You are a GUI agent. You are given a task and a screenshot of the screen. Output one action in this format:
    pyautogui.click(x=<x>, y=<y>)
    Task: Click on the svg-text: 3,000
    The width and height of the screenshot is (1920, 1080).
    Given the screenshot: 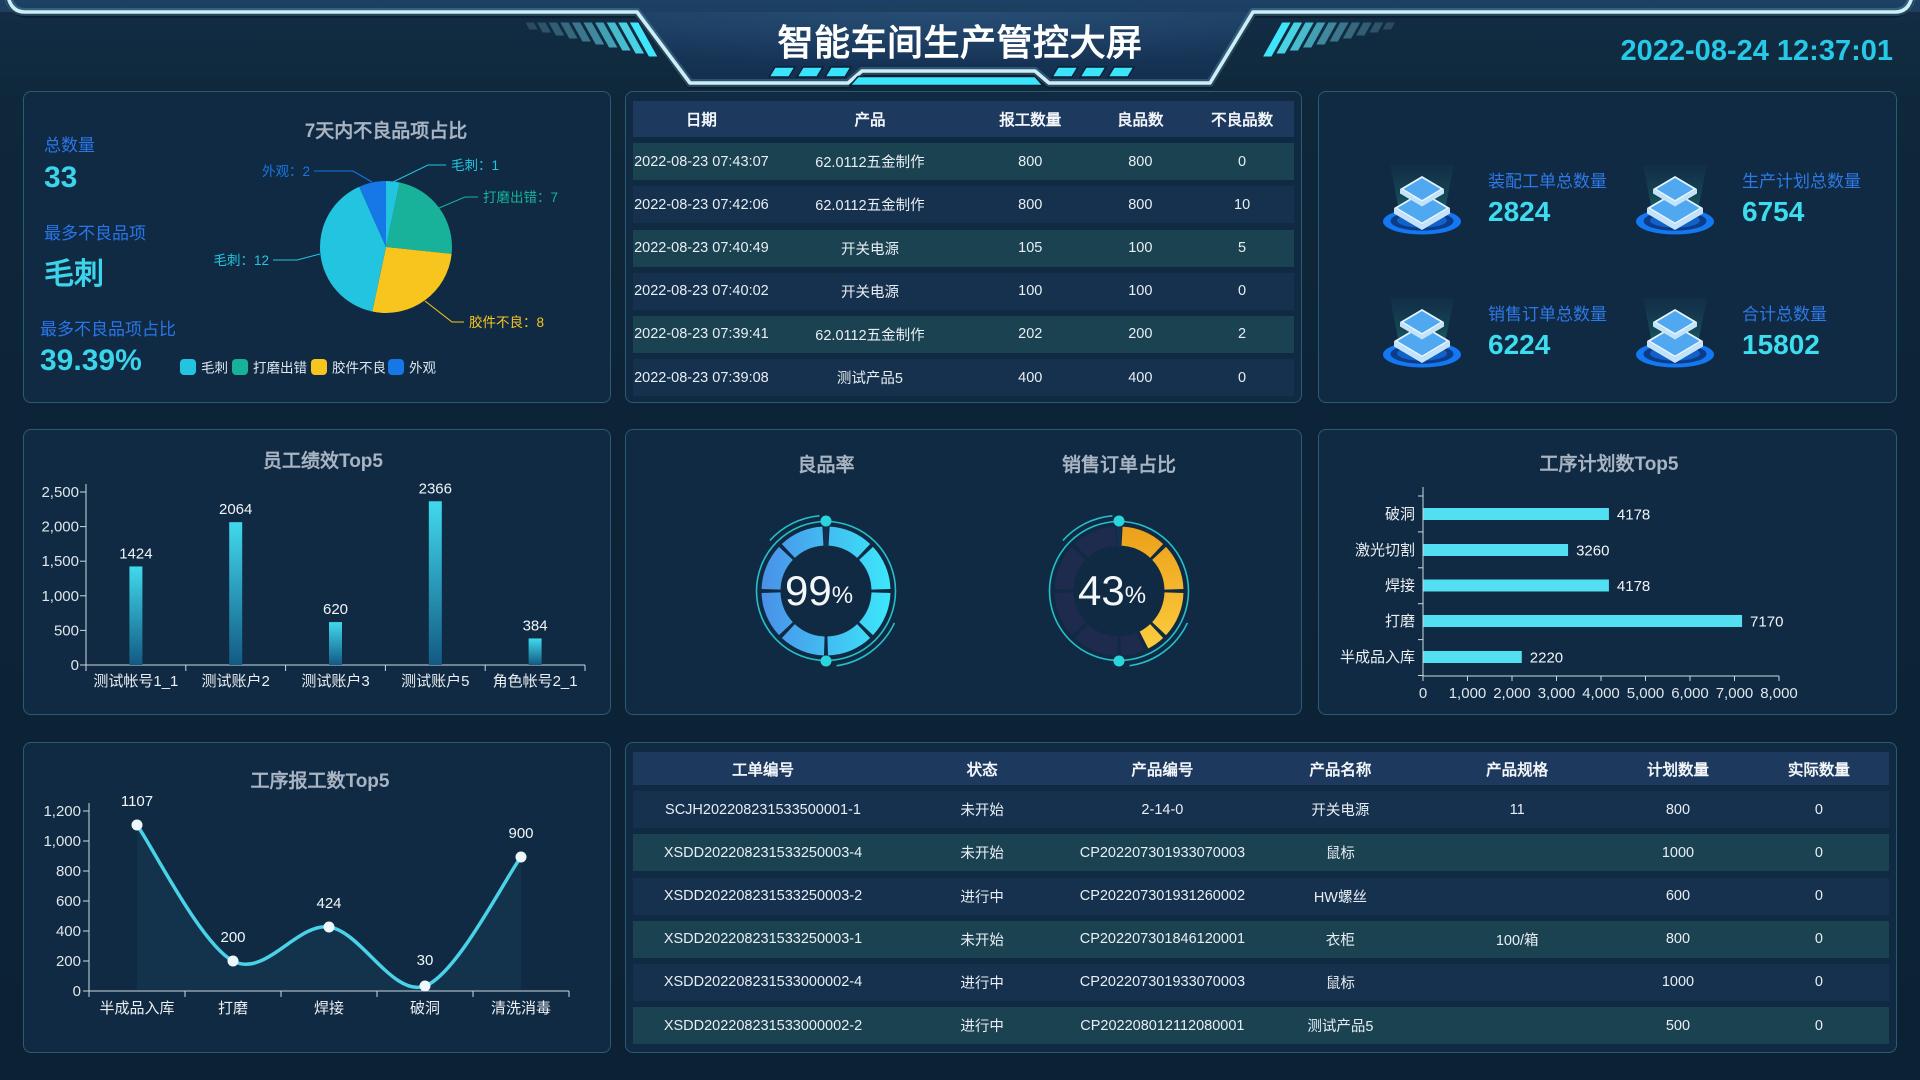 What is the action you would take?
    pyautogui.click(x=1557, y=693)
    